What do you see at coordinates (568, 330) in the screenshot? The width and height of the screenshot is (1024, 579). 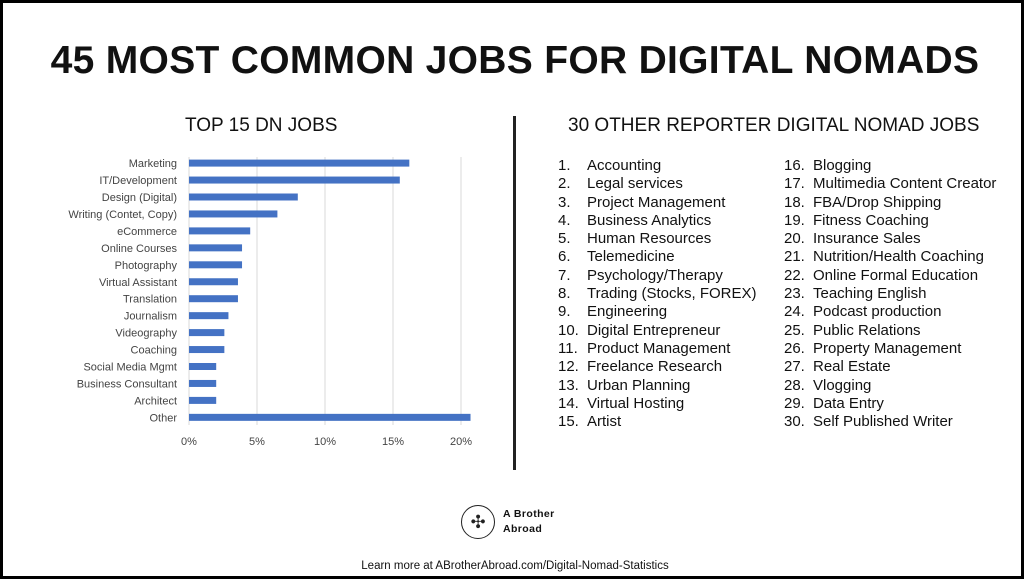 I see `list-item-number: 10.` at bounding box center [568, 330].